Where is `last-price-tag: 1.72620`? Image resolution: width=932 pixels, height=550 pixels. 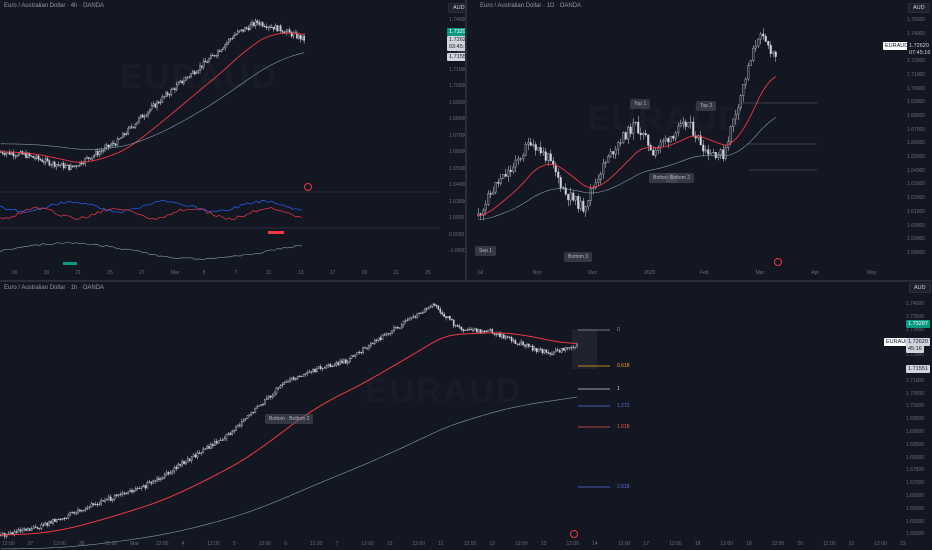 last-price-tag: 1.72620 is located at coordinates (919, 46).